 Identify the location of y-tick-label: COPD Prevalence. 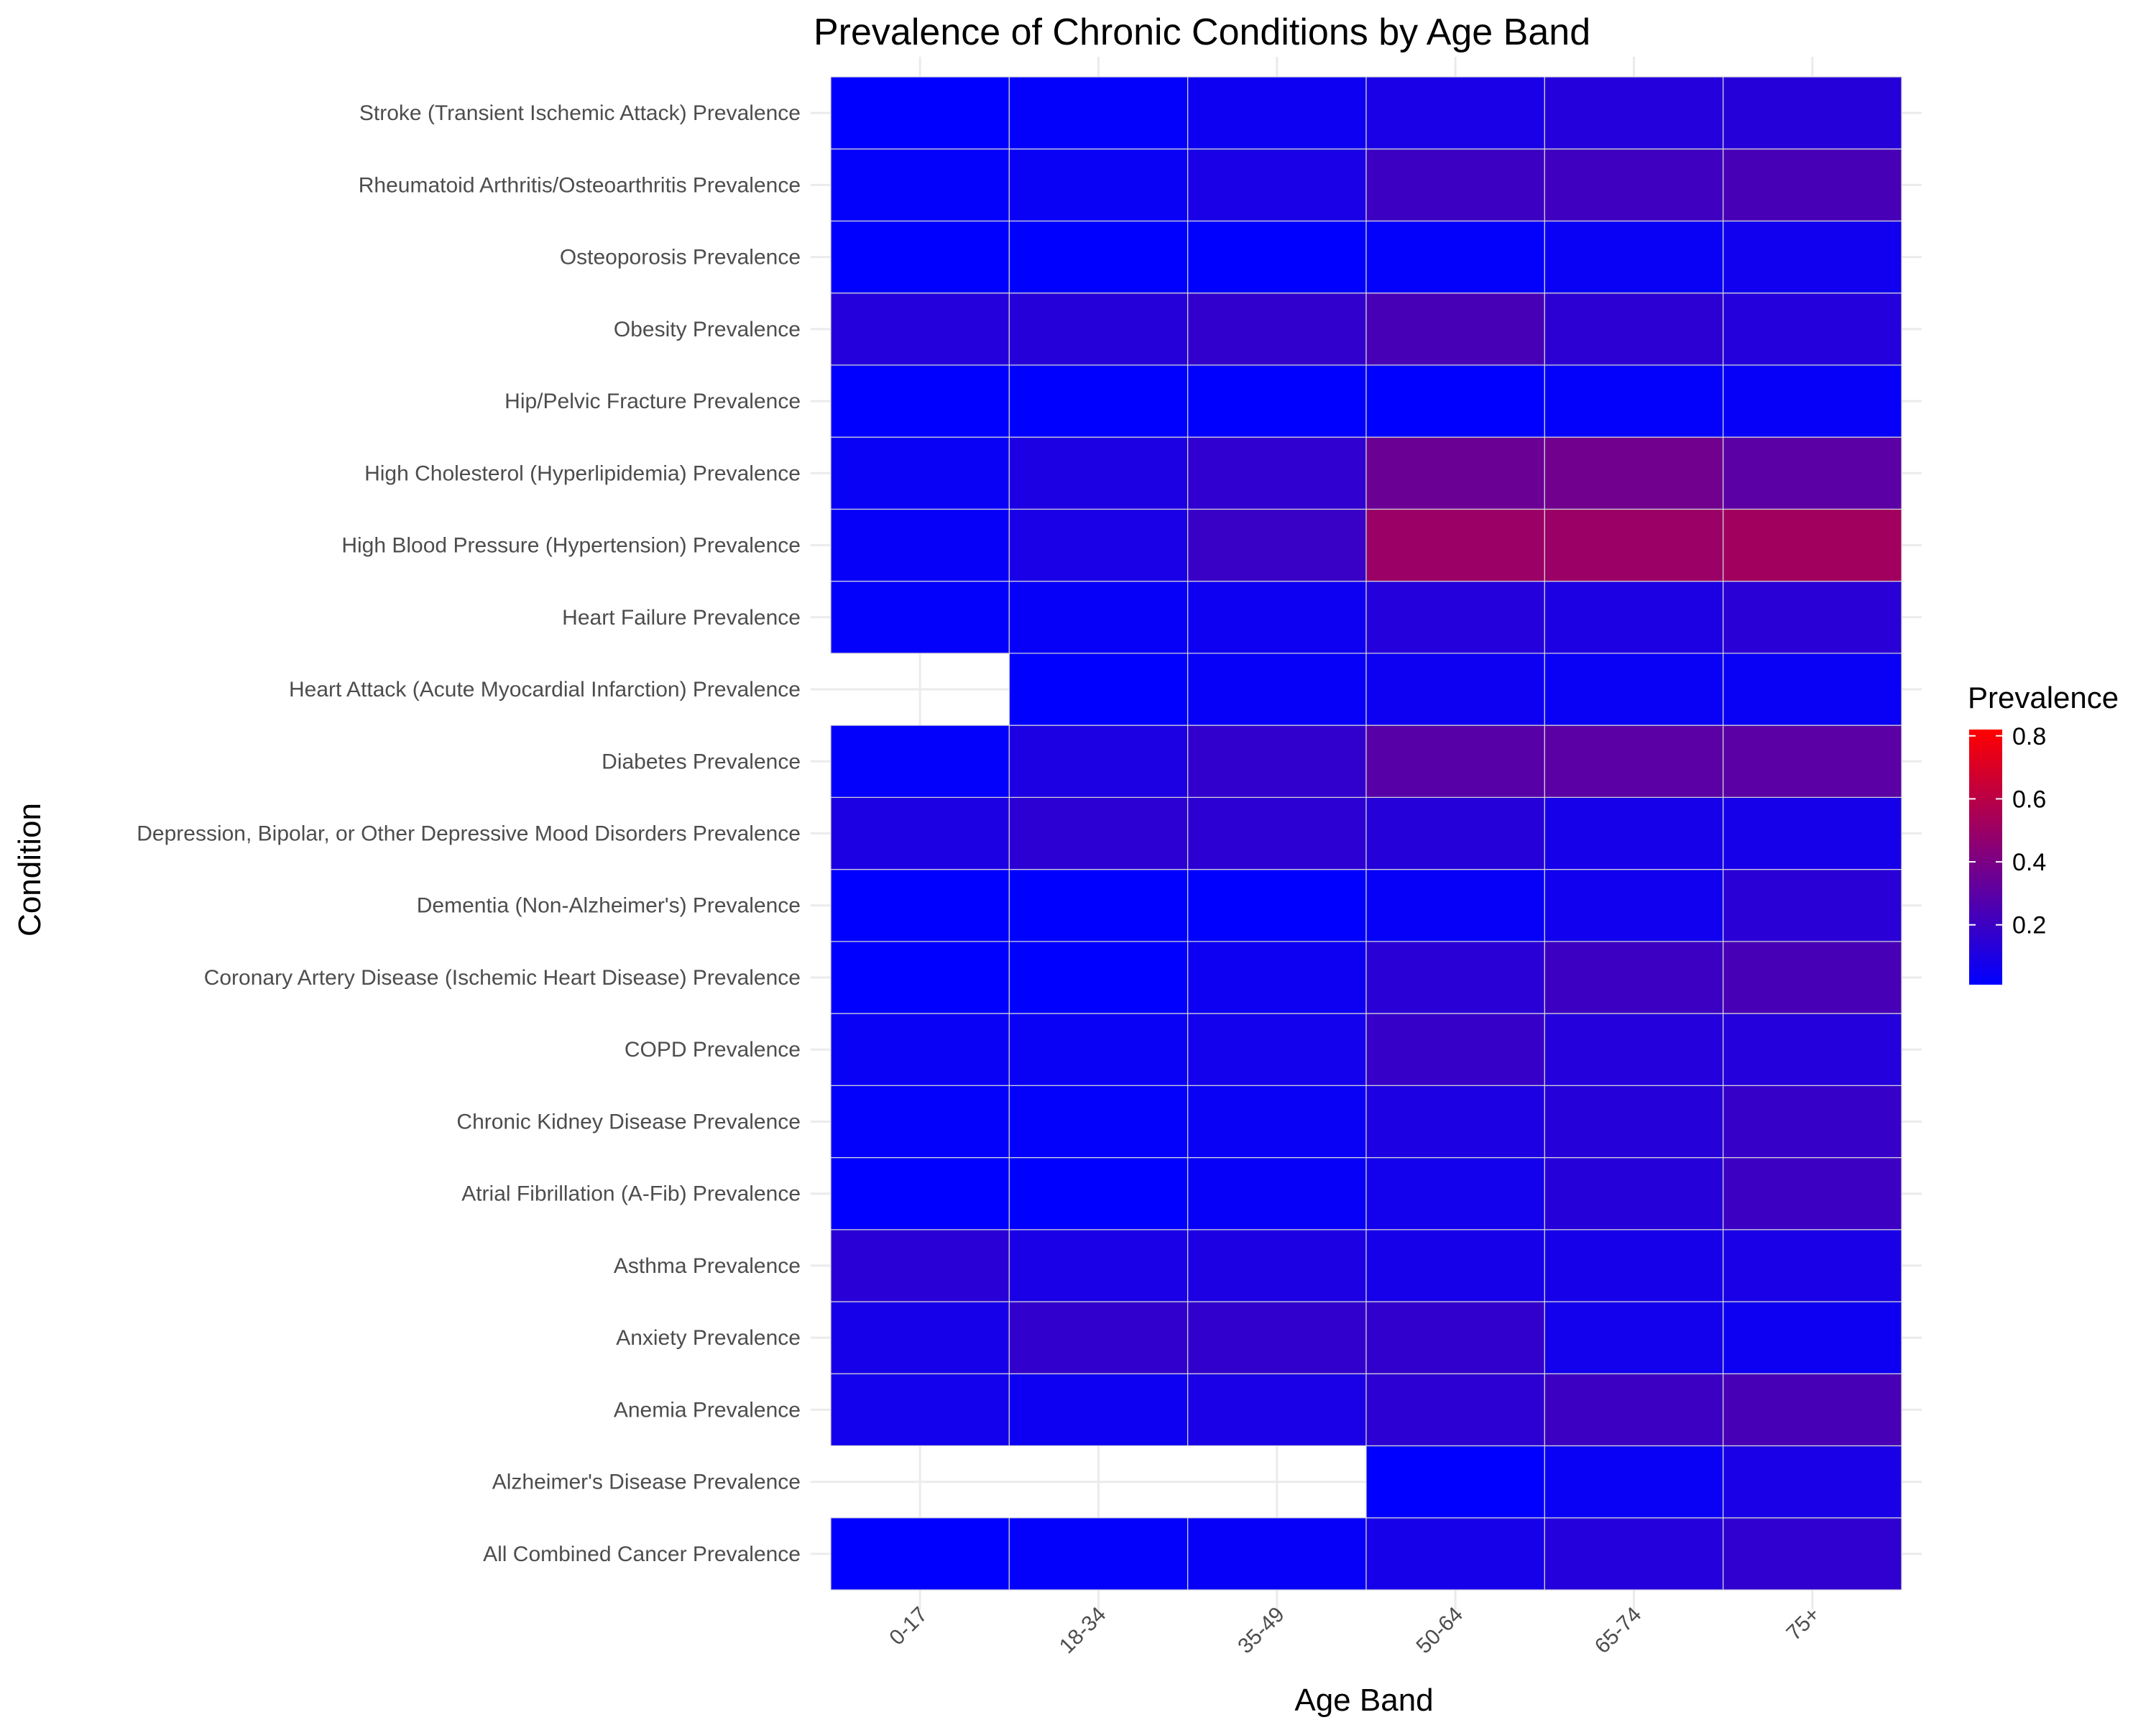
(713, 1050).